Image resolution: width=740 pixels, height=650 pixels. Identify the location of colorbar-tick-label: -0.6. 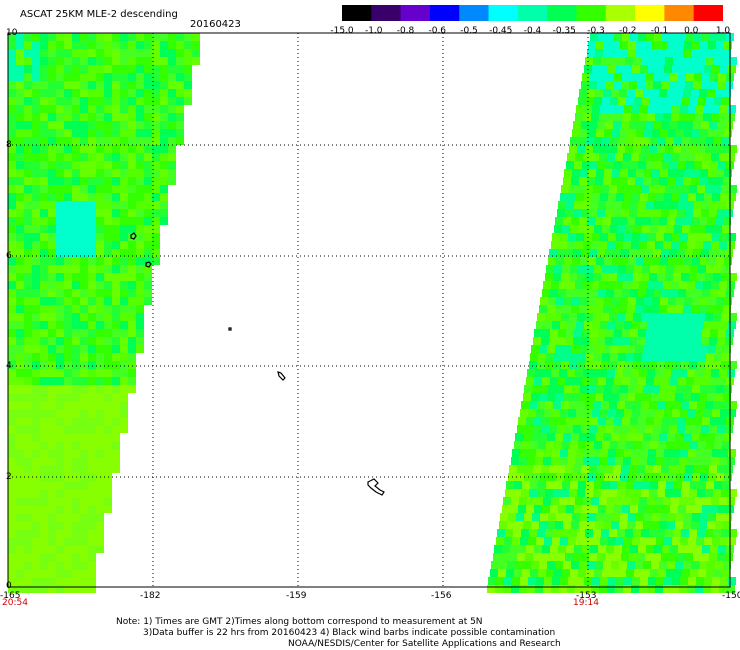
(437, 31).